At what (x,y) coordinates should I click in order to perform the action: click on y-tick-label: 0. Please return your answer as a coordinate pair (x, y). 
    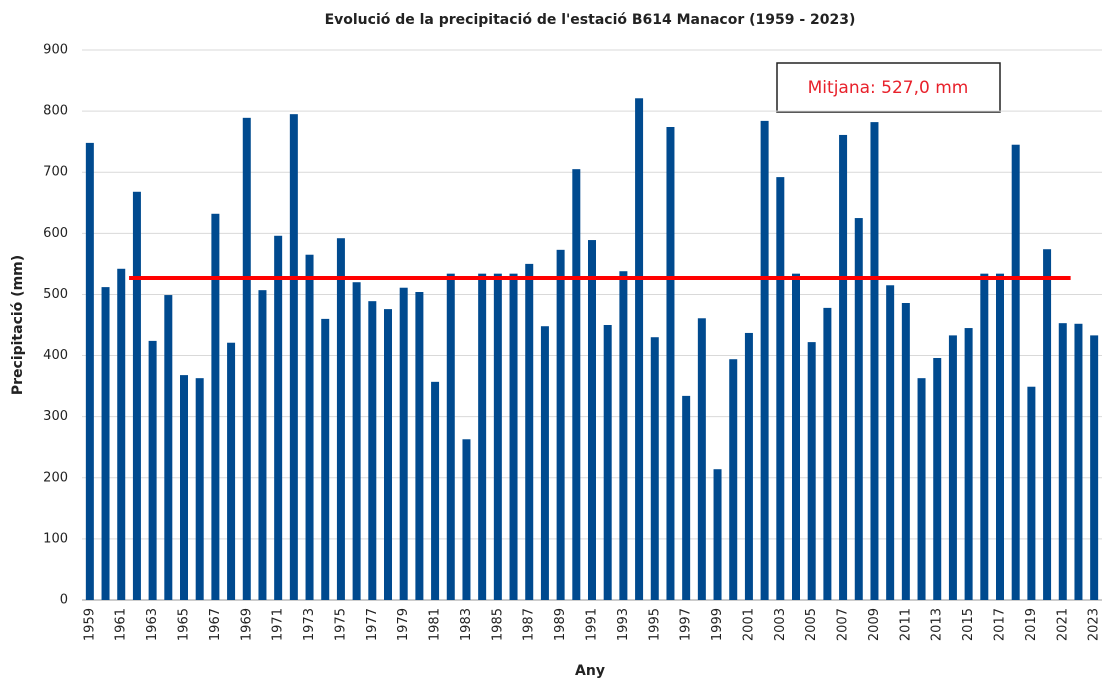
    Looking at the image, I should click on (64, 600).